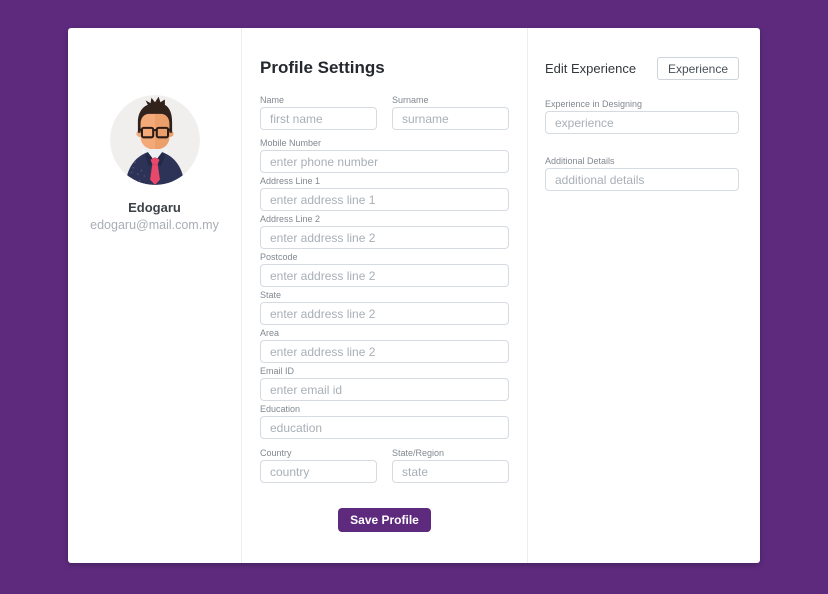 Image resolution: width=828 pixels, height=594 pixels. I want to click on education-input, so click(384, 427).